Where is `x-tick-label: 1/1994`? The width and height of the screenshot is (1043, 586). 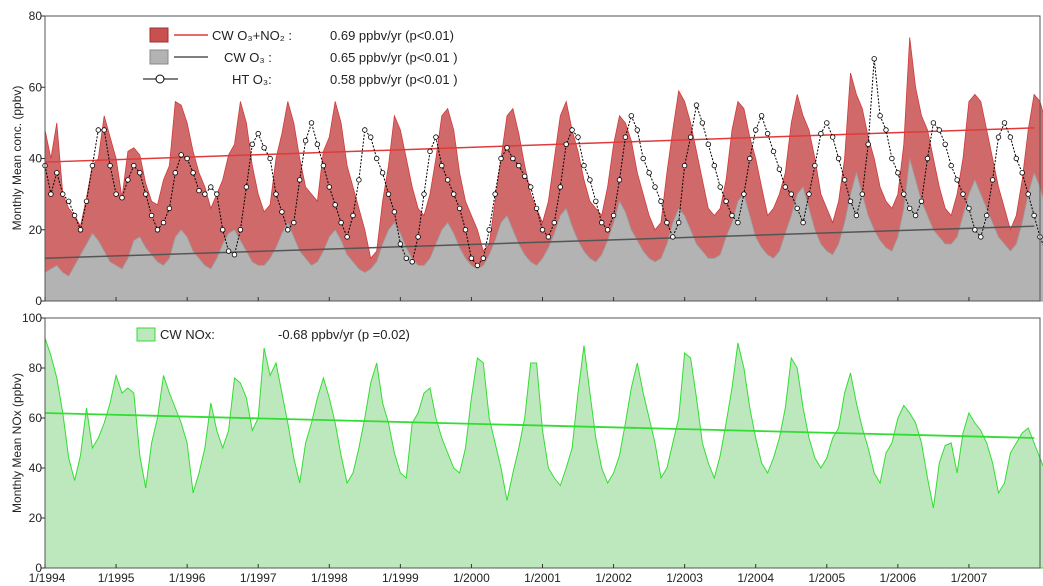
x-tick-label: 1/1994 is located at coordinates (47, 578).